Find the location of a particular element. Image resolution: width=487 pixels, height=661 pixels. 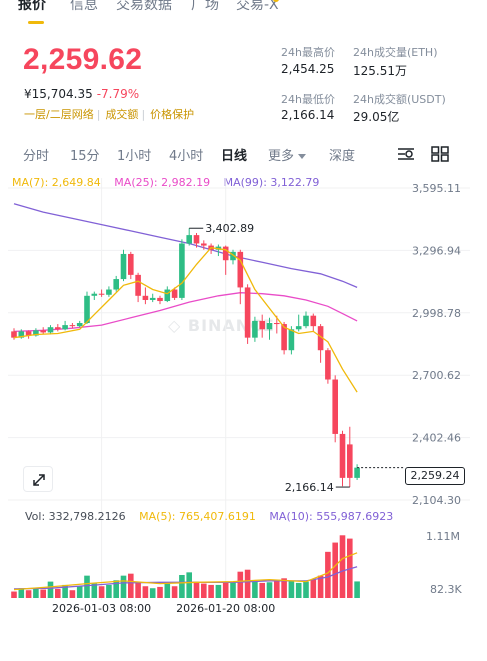

interval-more: 更多 is located at coordinates (287, 154).